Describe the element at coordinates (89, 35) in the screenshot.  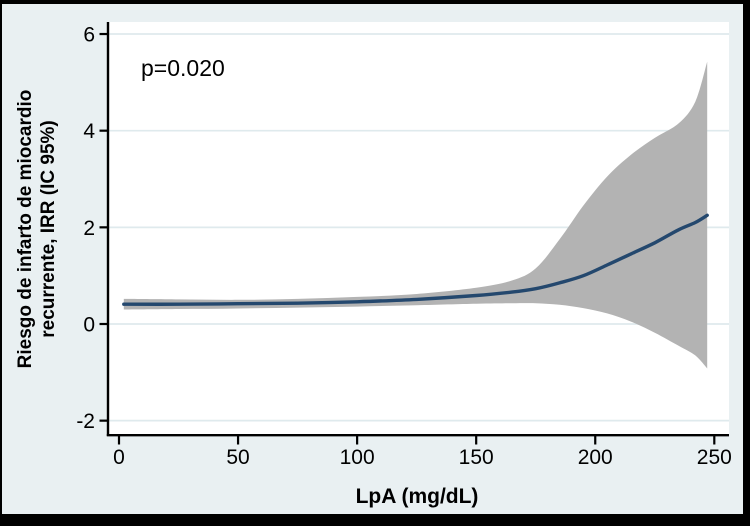
I see `y-tick-label-6: 6` at that location.